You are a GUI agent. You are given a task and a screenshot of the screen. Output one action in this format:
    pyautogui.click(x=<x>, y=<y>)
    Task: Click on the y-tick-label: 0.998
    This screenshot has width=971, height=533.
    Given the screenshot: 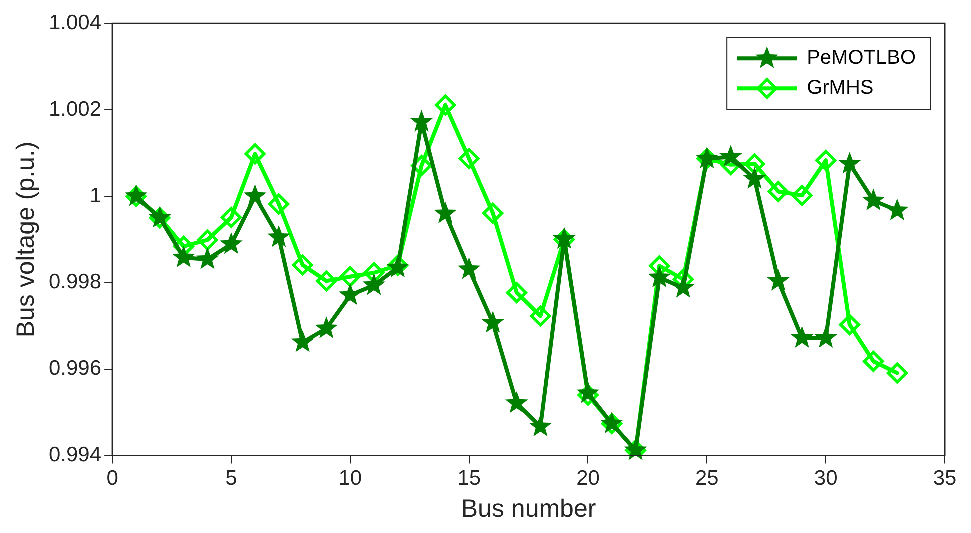 What is the action you would take?
    pyautogui.click(x=75, y=282)
    